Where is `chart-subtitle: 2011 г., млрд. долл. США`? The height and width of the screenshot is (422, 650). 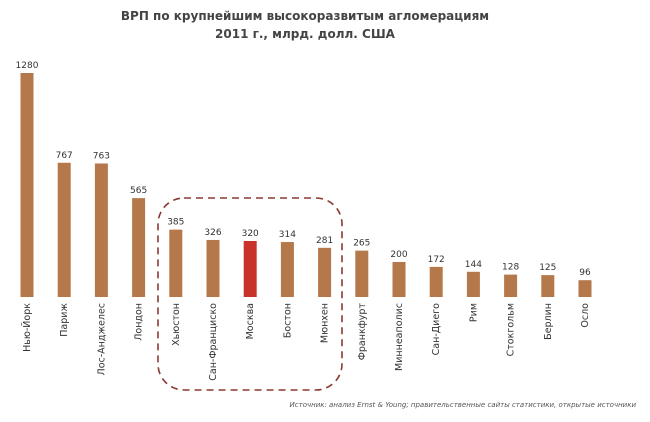
chart-subtitle: 2011 г., млрд. долл. США is located at coordinates (305, 34).